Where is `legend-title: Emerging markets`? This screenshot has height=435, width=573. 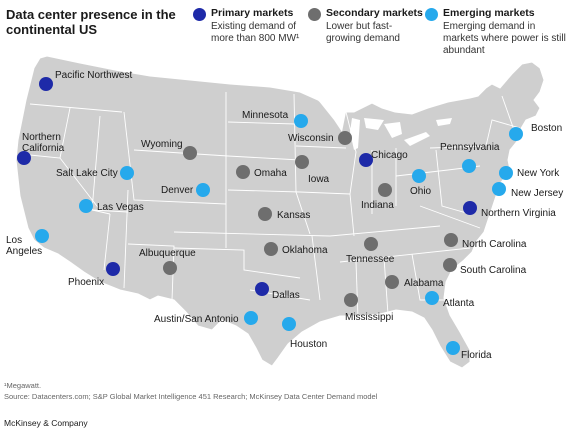
legend-title: Emerging markets is located at coordinates (489, 13).